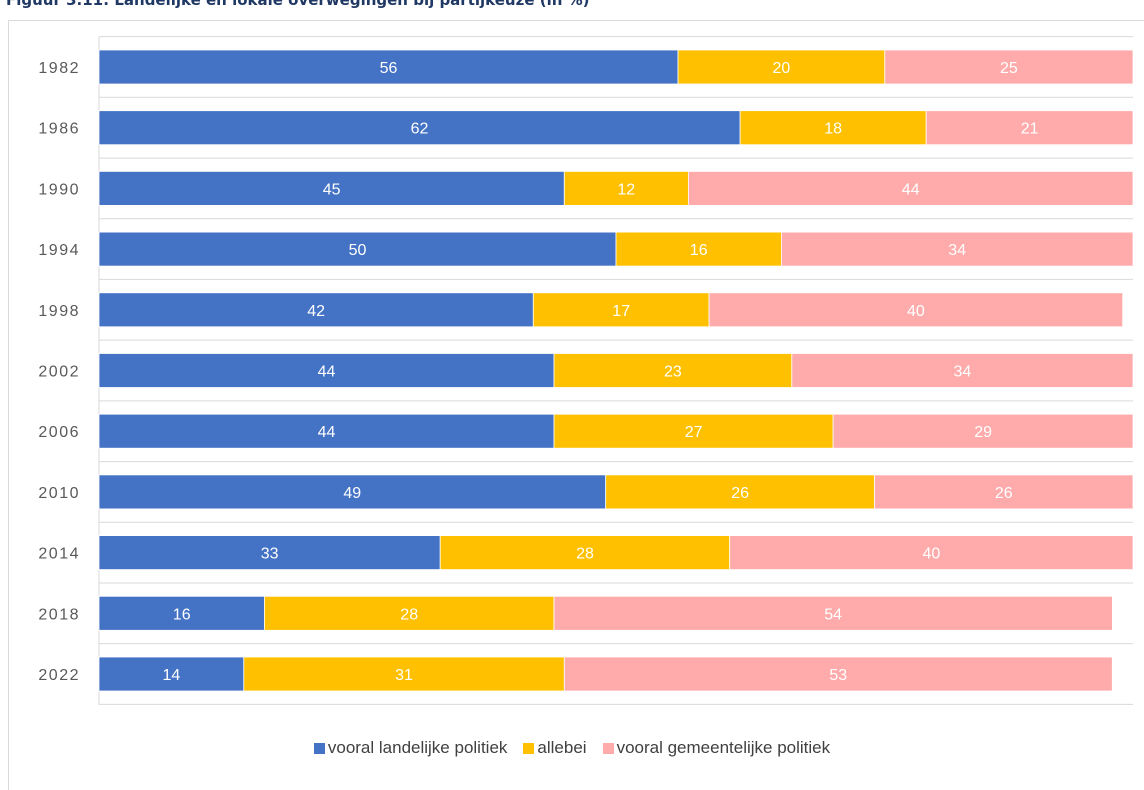 The image size is (1144, 790). What do you see at coordinates (608, 748) in the screenshot?
I see `legend-swatch-gemeentelijk` at bounding box center [608, 748].